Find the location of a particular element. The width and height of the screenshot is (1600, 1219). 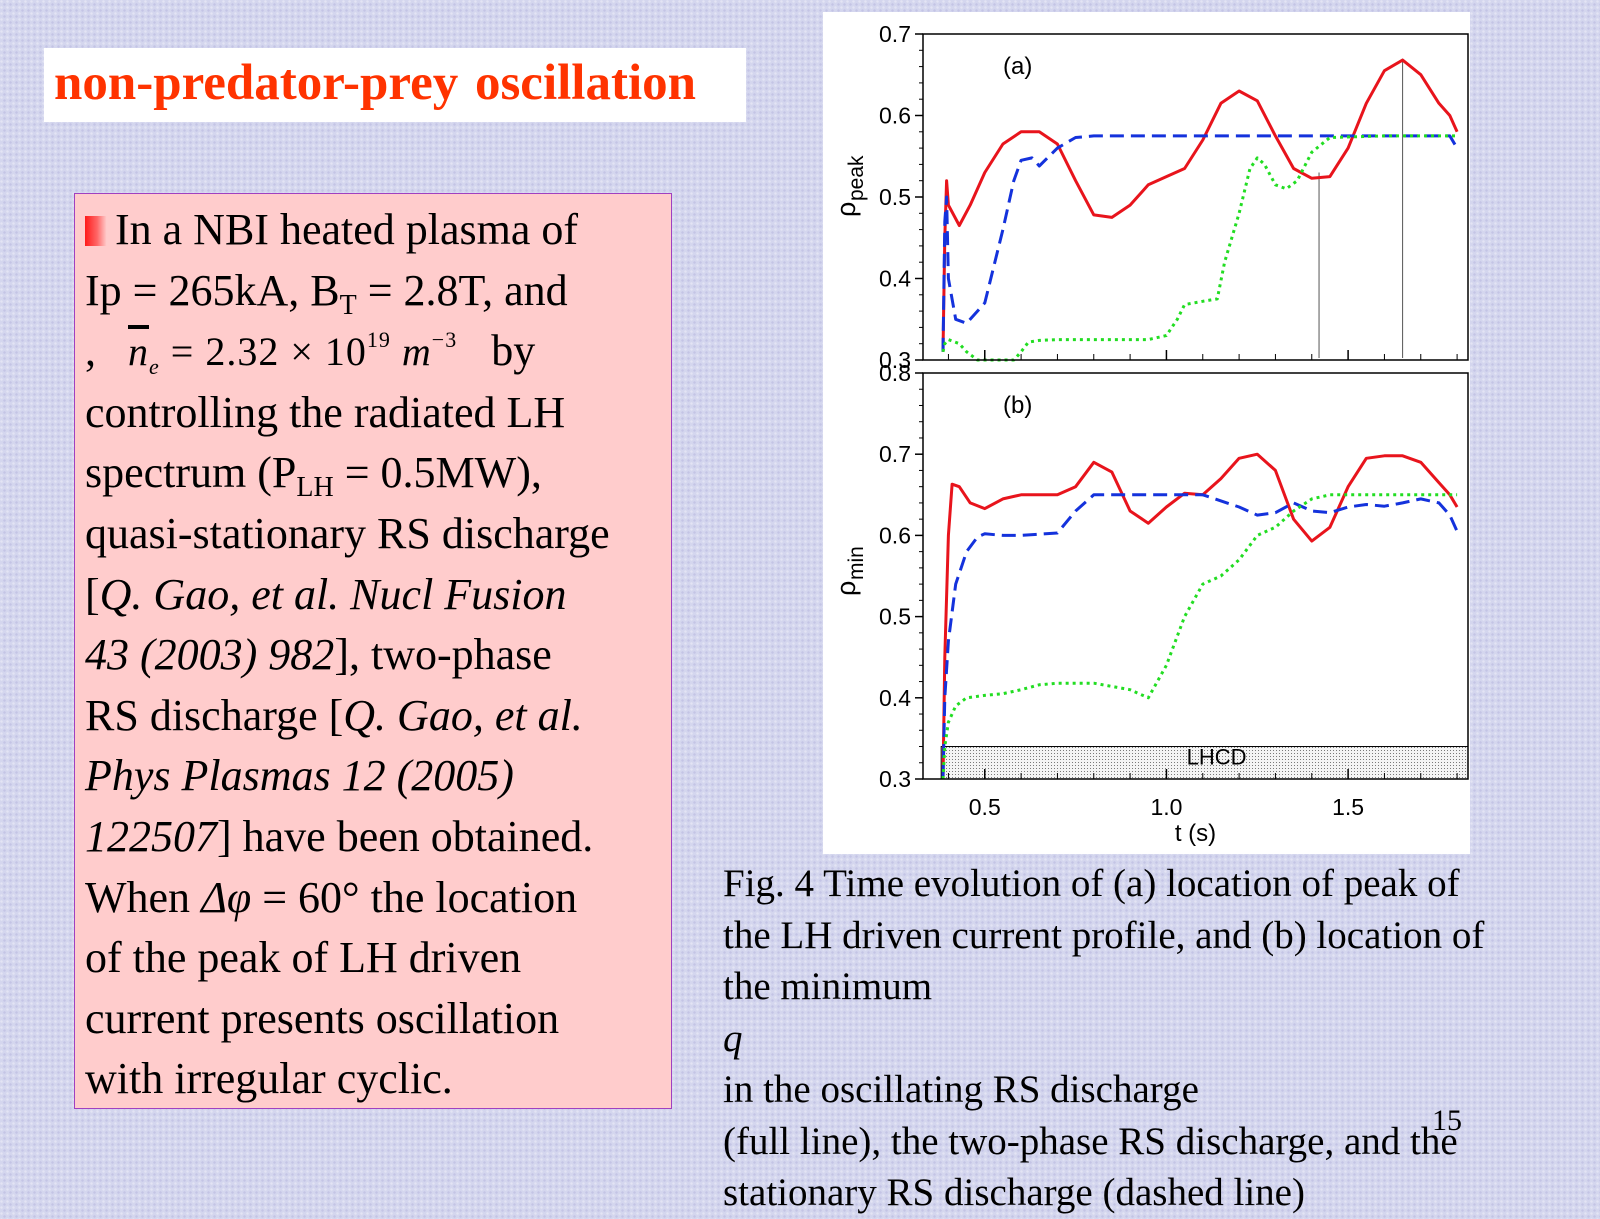

panel-b-series-solid is located at coordinates (1200, 616).